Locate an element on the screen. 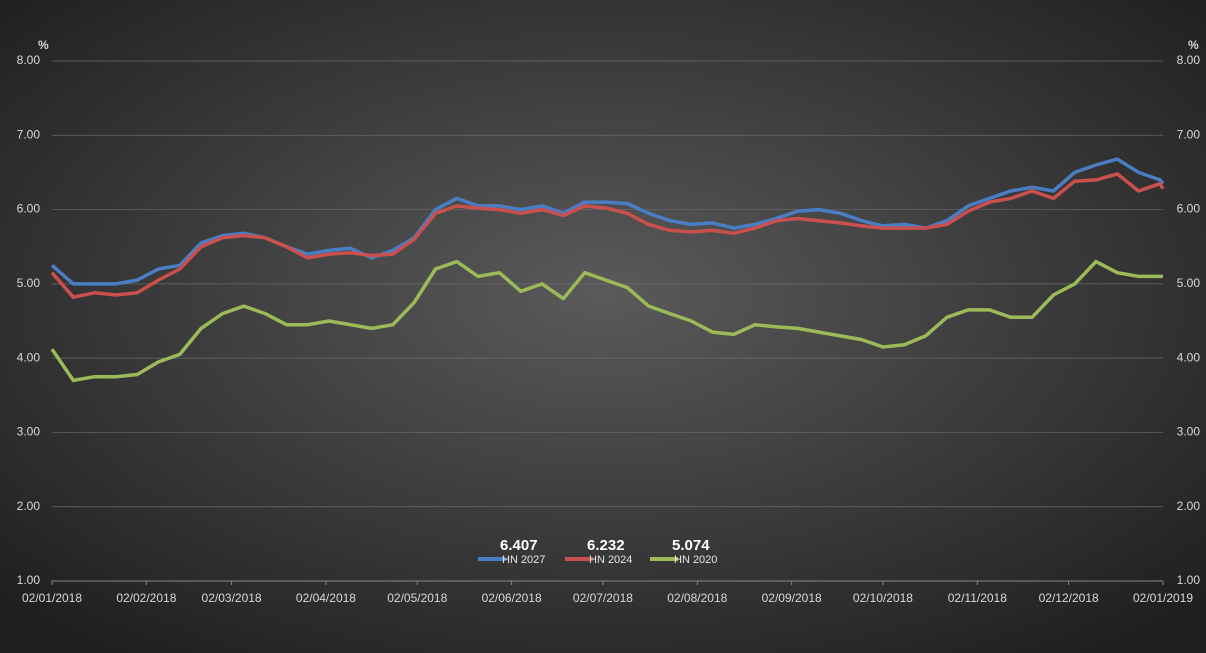 Image resolution: width=1206 pixels, height=653 pixels. y2-tick-label: 8.00 is located at coordinates (1189, 60).